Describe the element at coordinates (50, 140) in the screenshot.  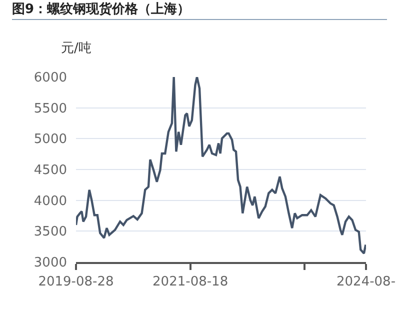
I see `y-tick-label: 5000` at that location.